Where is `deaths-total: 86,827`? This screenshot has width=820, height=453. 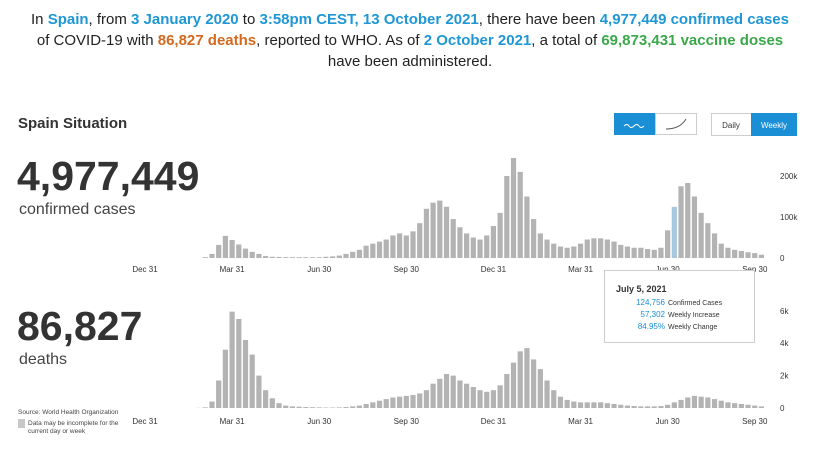
deaths-total: 86,827 is located at coordinates (79, 326).